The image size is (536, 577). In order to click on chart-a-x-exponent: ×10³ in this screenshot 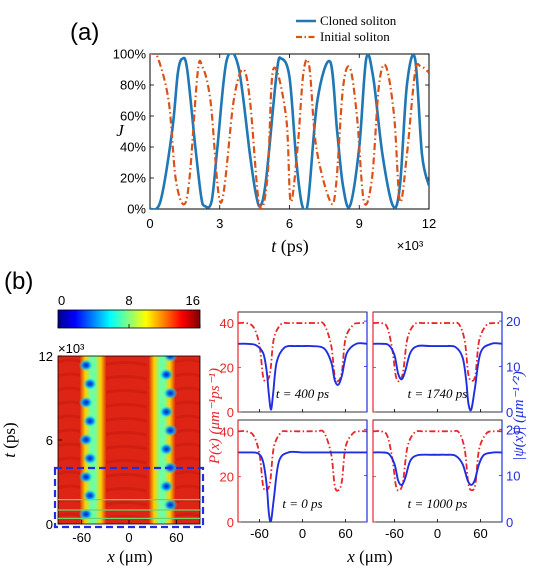, I will do `click(410, 245)`.